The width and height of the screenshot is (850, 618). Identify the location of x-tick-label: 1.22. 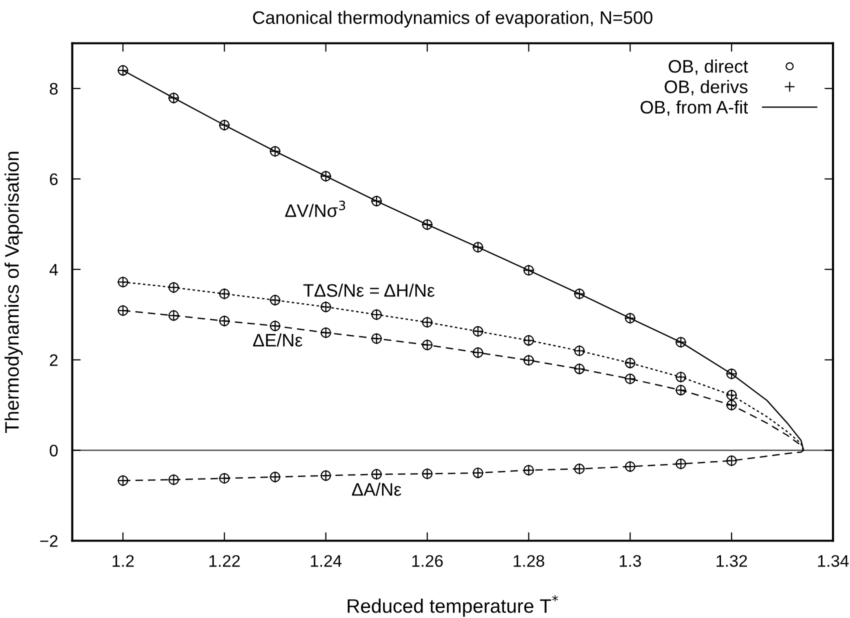
(224, 561).